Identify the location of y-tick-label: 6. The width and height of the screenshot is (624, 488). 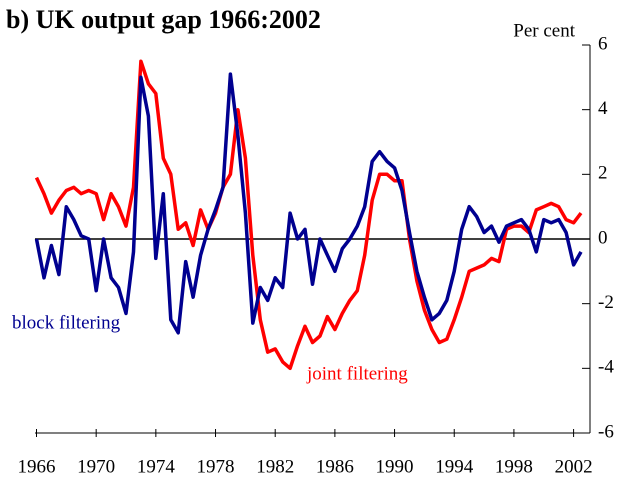
(603, 43).